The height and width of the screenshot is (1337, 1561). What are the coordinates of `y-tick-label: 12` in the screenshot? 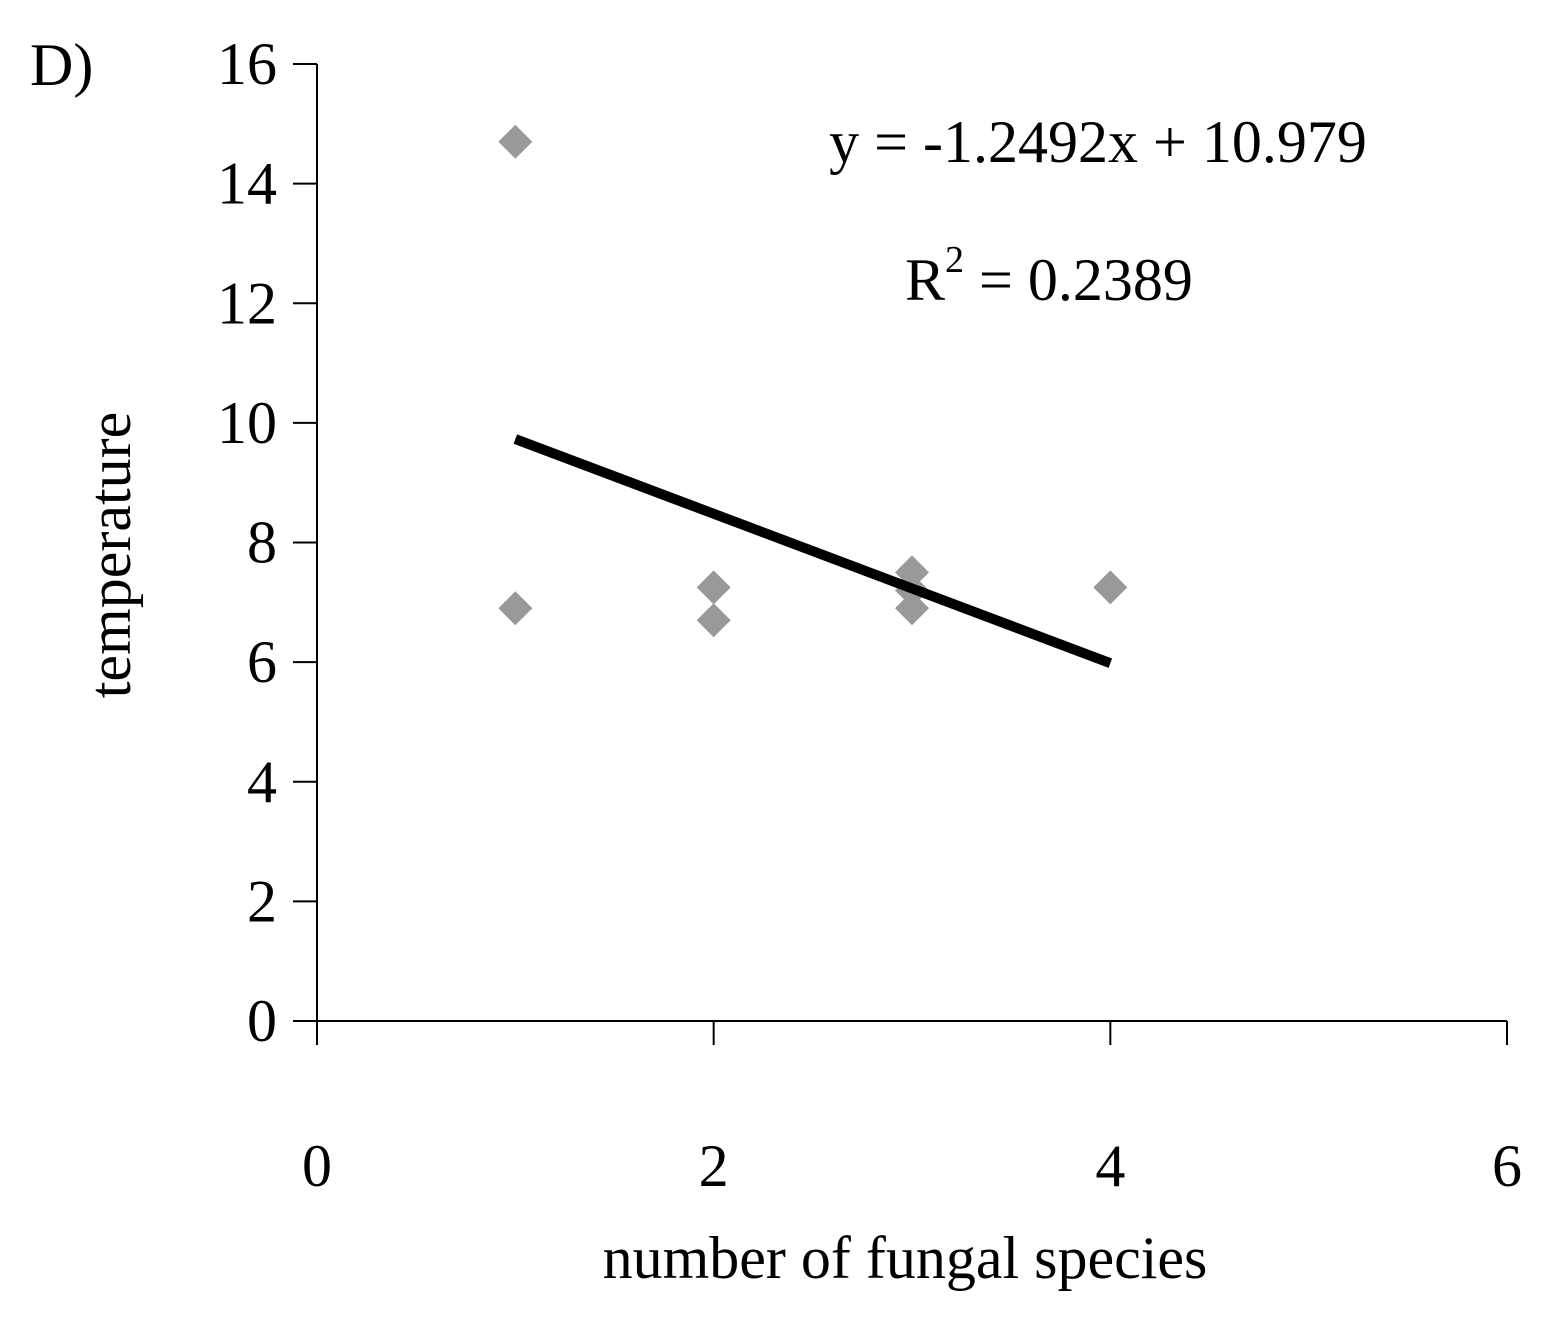 It's located at (247, 303).